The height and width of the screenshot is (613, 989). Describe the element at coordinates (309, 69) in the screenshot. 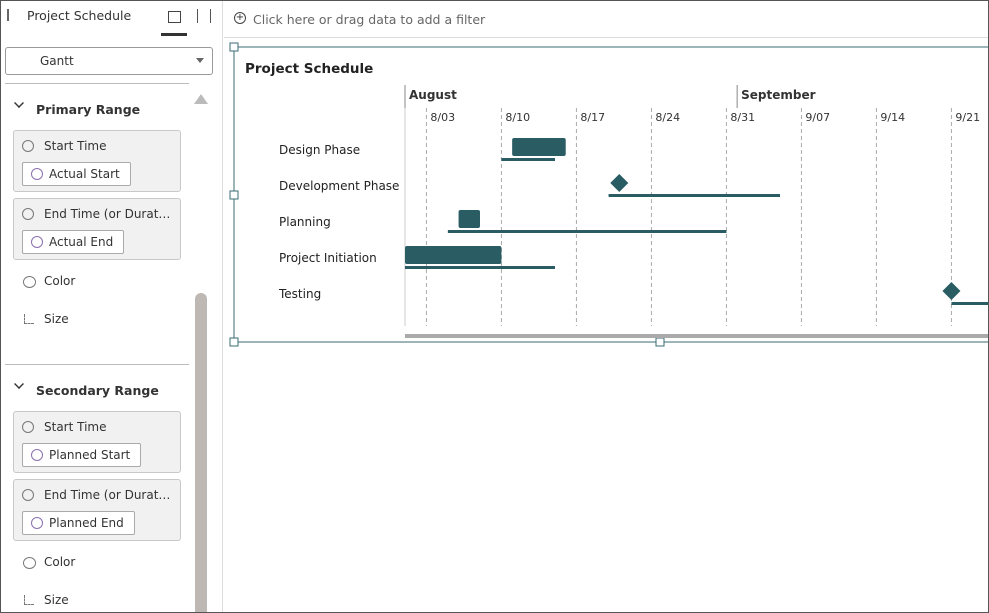

I see `chart-title: Project Schedule` at that location.